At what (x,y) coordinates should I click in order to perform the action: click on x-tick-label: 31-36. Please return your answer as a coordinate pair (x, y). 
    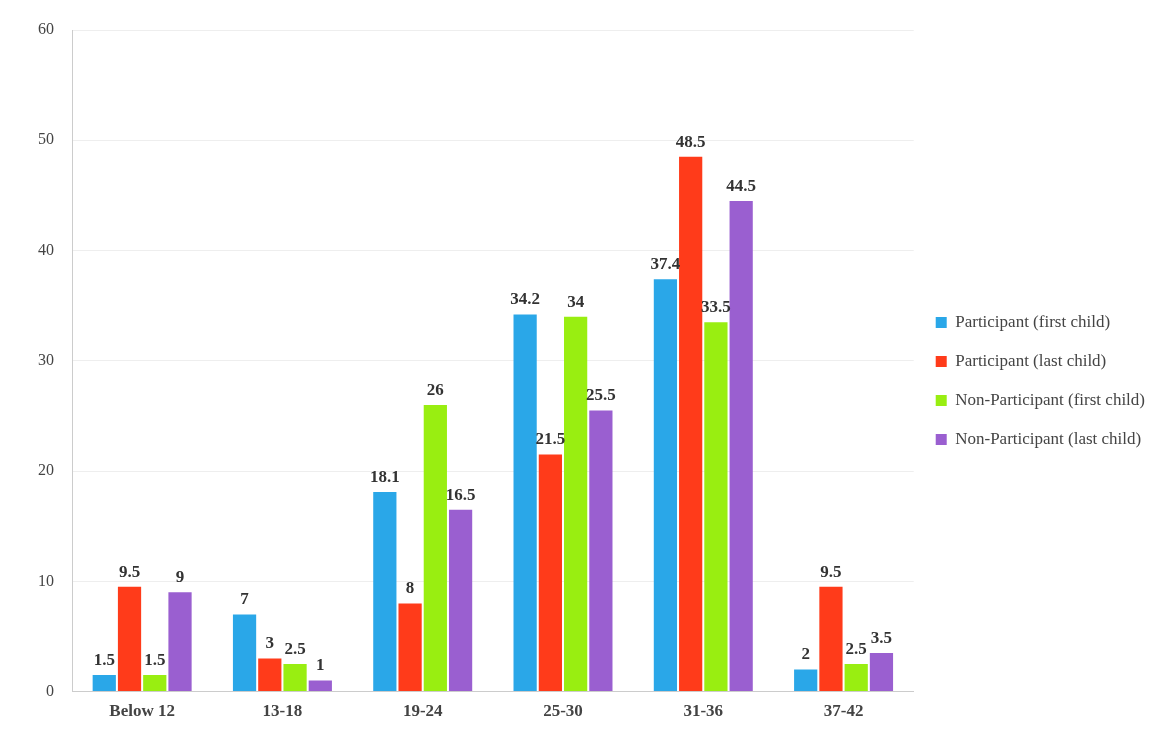
    Looking at the image, I should click on (703, 711).